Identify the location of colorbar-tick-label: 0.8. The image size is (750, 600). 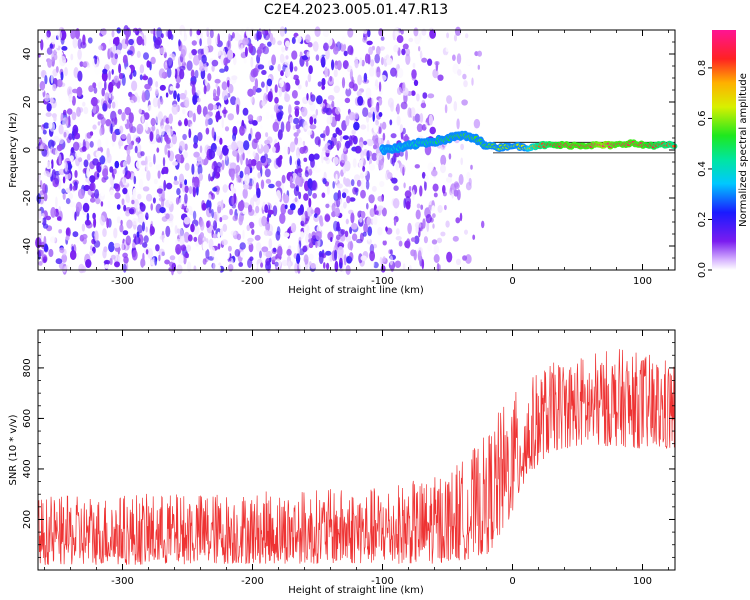
(702, 68).